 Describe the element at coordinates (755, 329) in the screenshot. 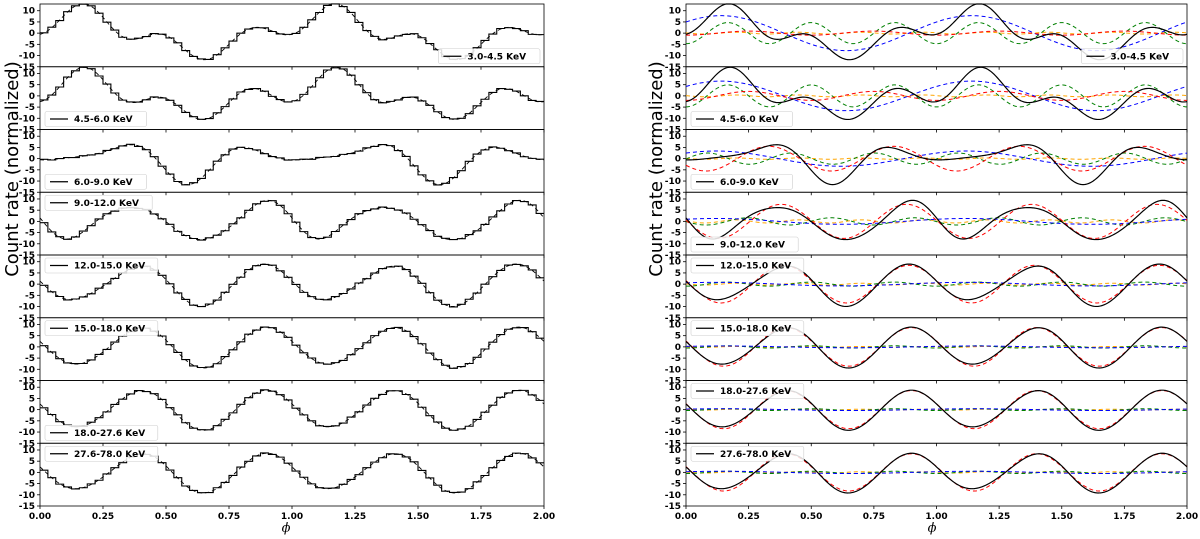

I see `legend-label: 15.0-18.0 KeV` at that location.